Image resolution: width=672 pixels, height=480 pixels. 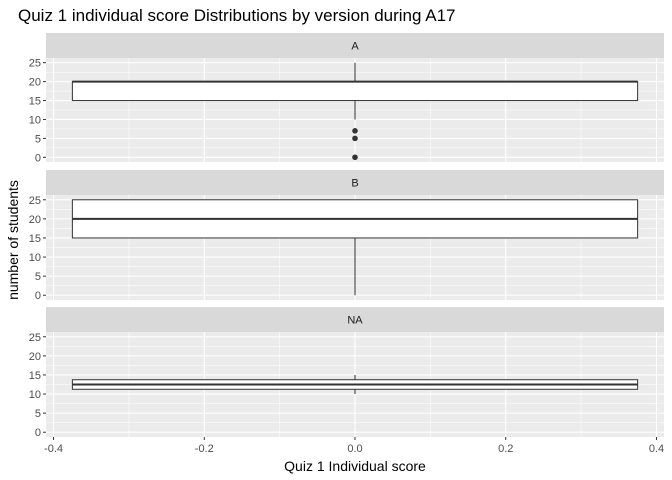 I want to click on x-axis: -0.4 -0.2 0.0 0.2 0.4, so click(x=354, y=446).